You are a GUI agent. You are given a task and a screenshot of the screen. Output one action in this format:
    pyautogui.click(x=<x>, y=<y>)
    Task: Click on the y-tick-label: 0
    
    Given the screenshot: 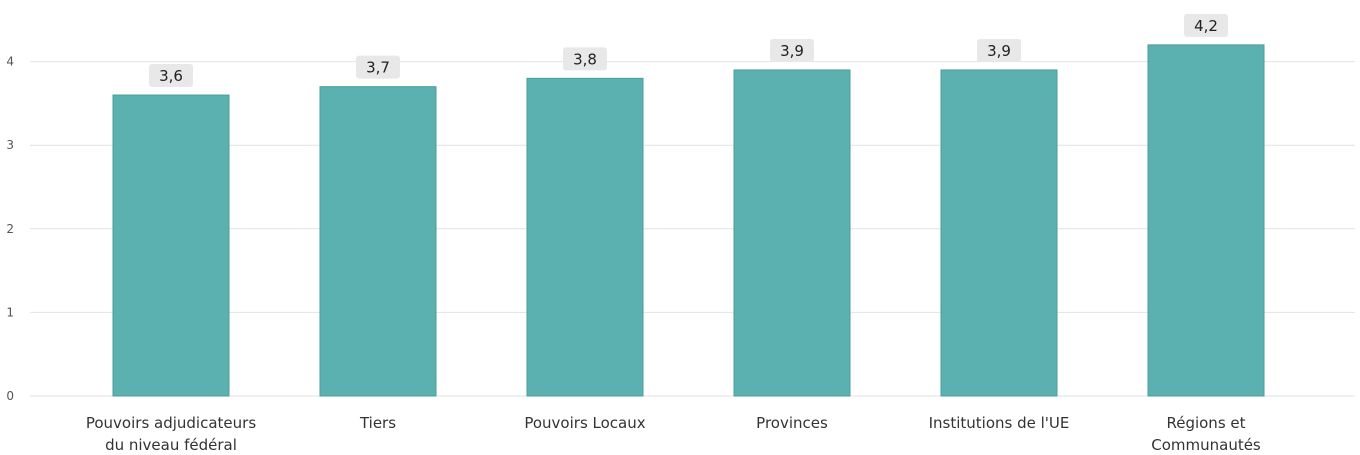 What is the action you would take?
    pyautogui.click(x=10, y=396)
    